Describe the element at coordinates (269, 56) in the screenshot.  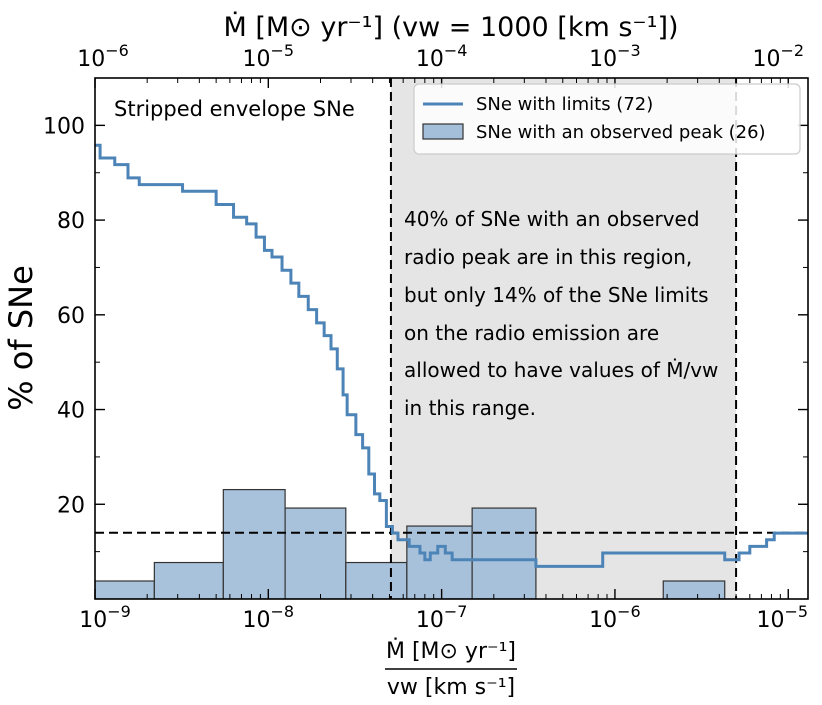
I see `top-x-tick-label: 10⁻⁵` at that location.